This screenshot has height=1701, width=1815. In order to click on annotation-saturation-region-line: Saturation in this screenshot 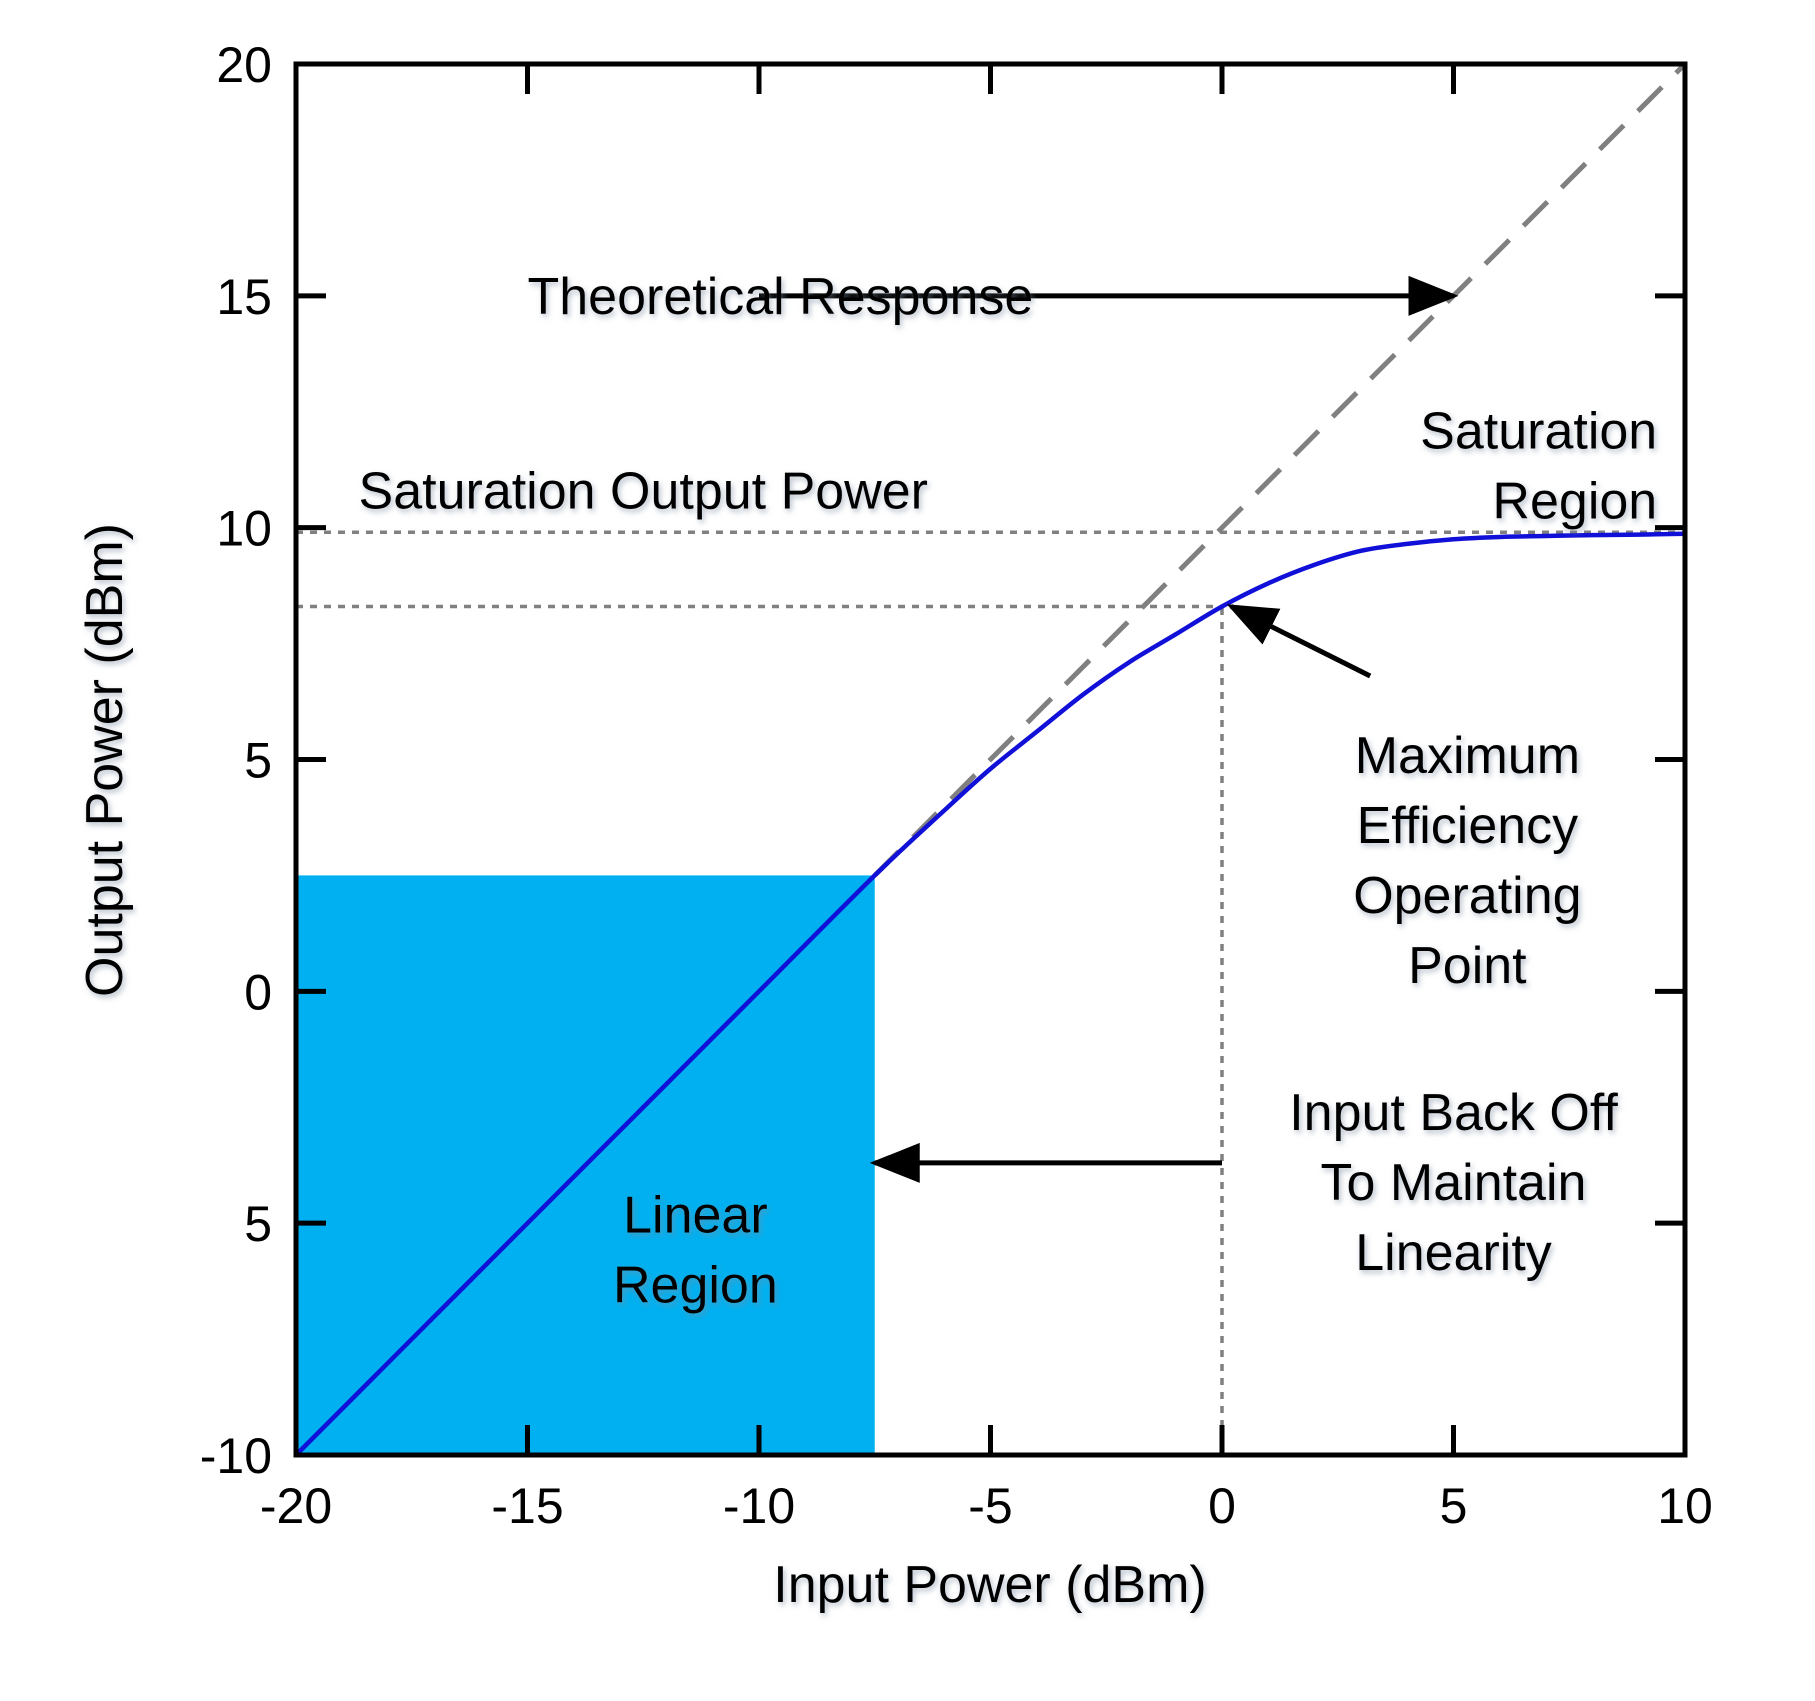, I will do `click(1538, 431)`.